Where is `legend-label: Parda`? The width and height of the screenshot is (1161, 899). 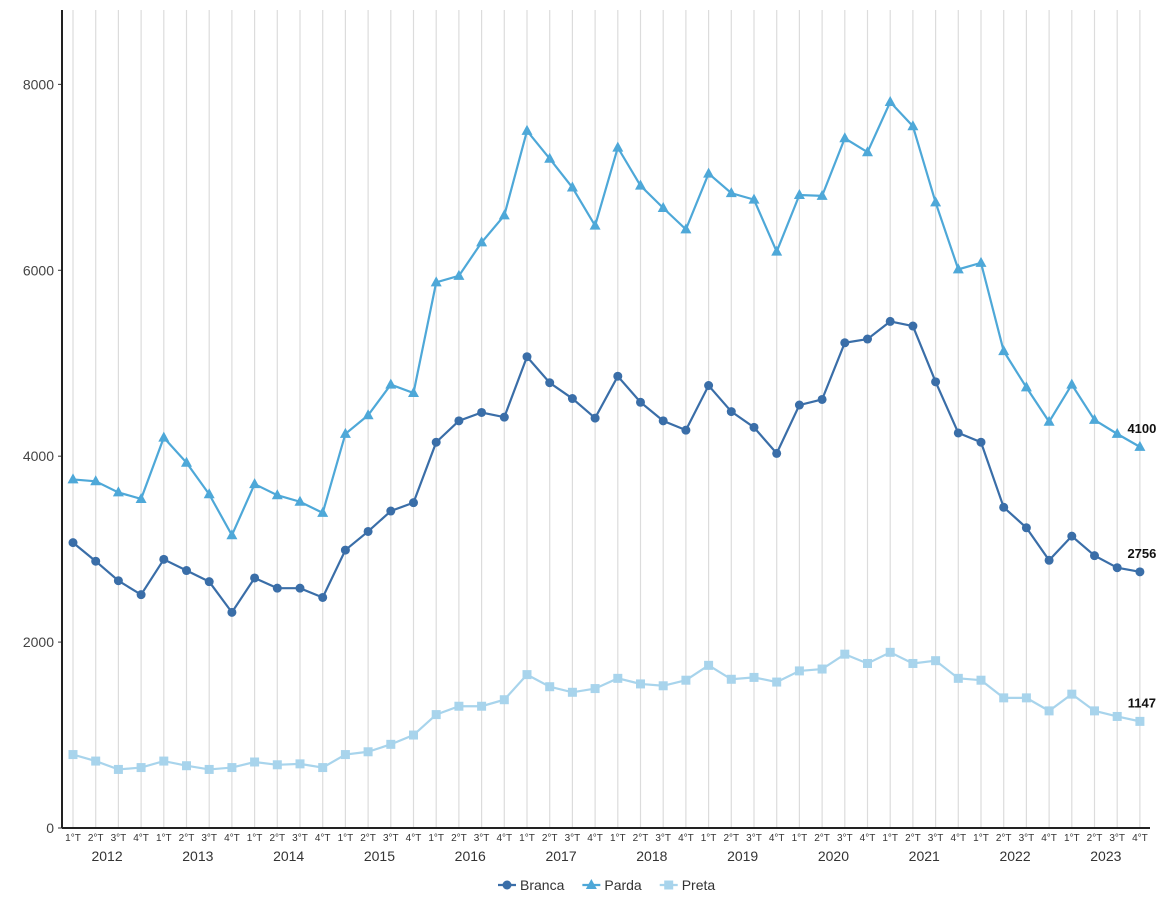 legend-label: Parda is located at coordinates (623, 885).